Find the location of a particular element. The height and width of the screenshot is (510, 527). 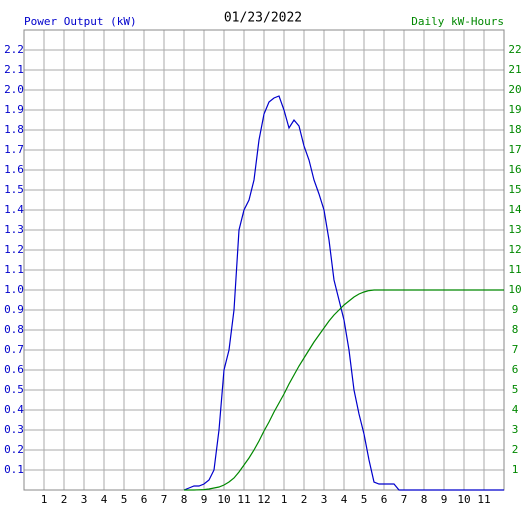

y-tick-label: 0.9 is located at coordinates (14, 309).